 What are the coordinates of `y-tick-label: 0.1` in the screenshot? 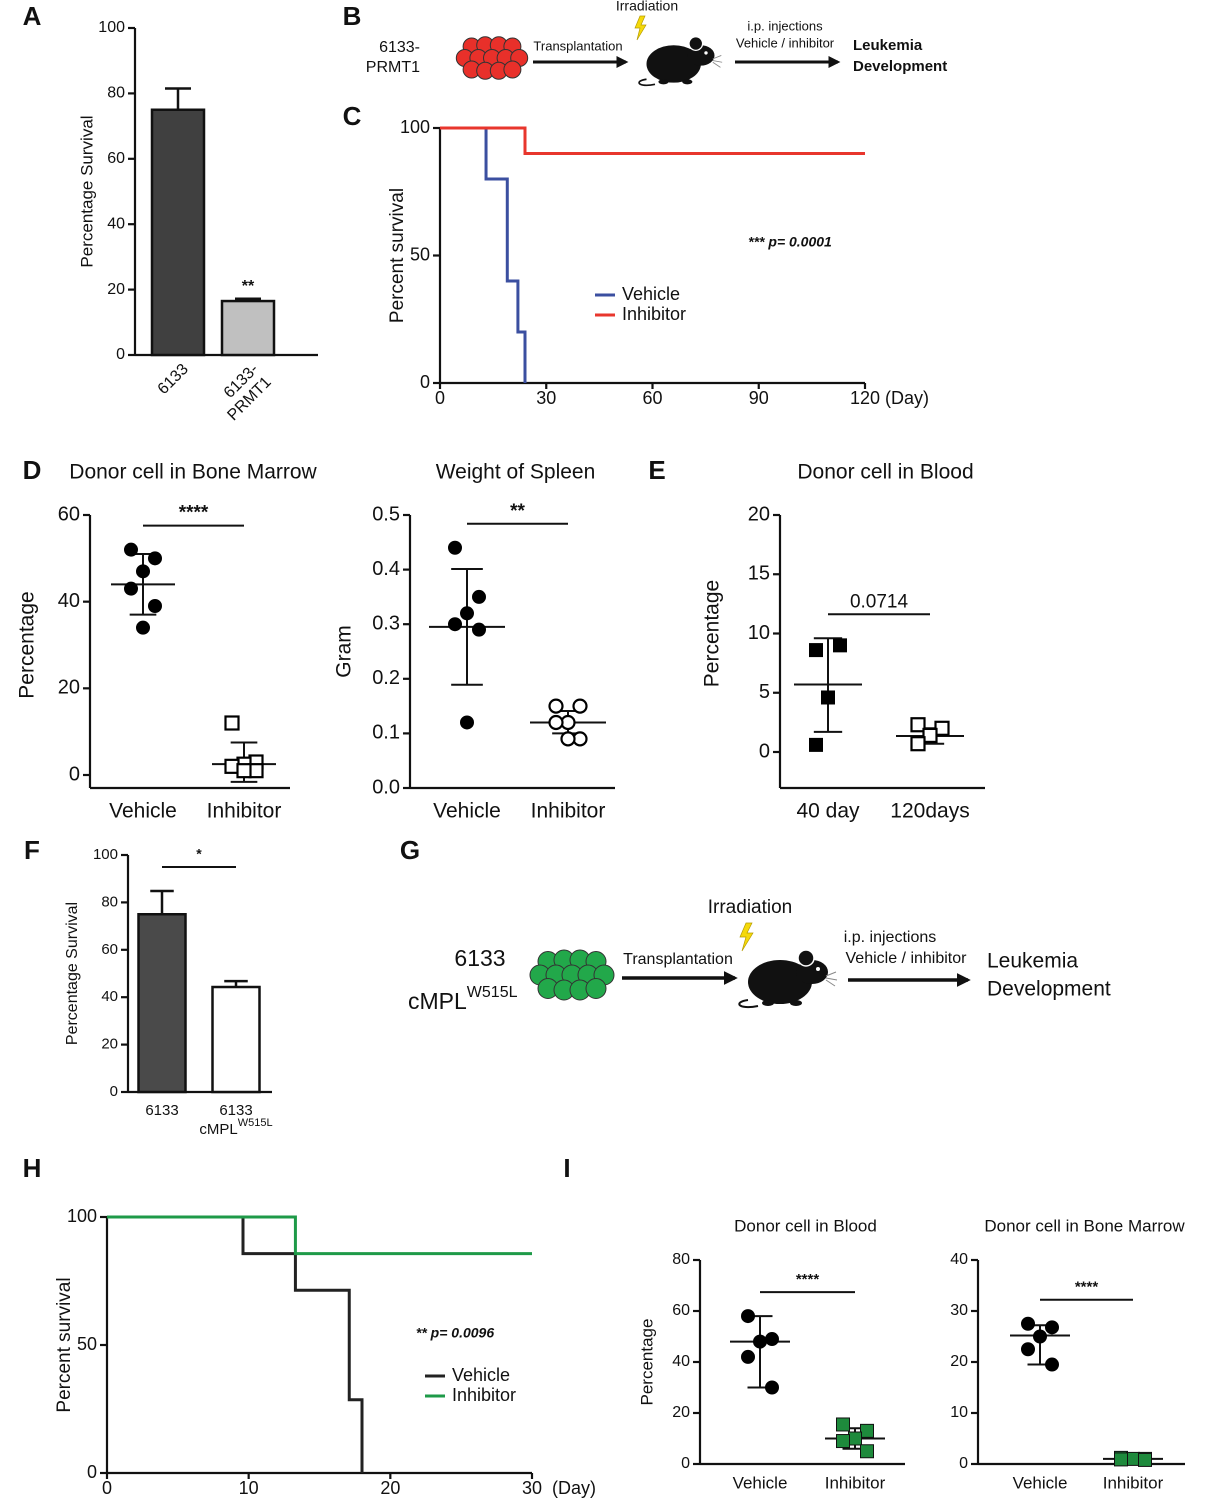 It's located at (386, 733).